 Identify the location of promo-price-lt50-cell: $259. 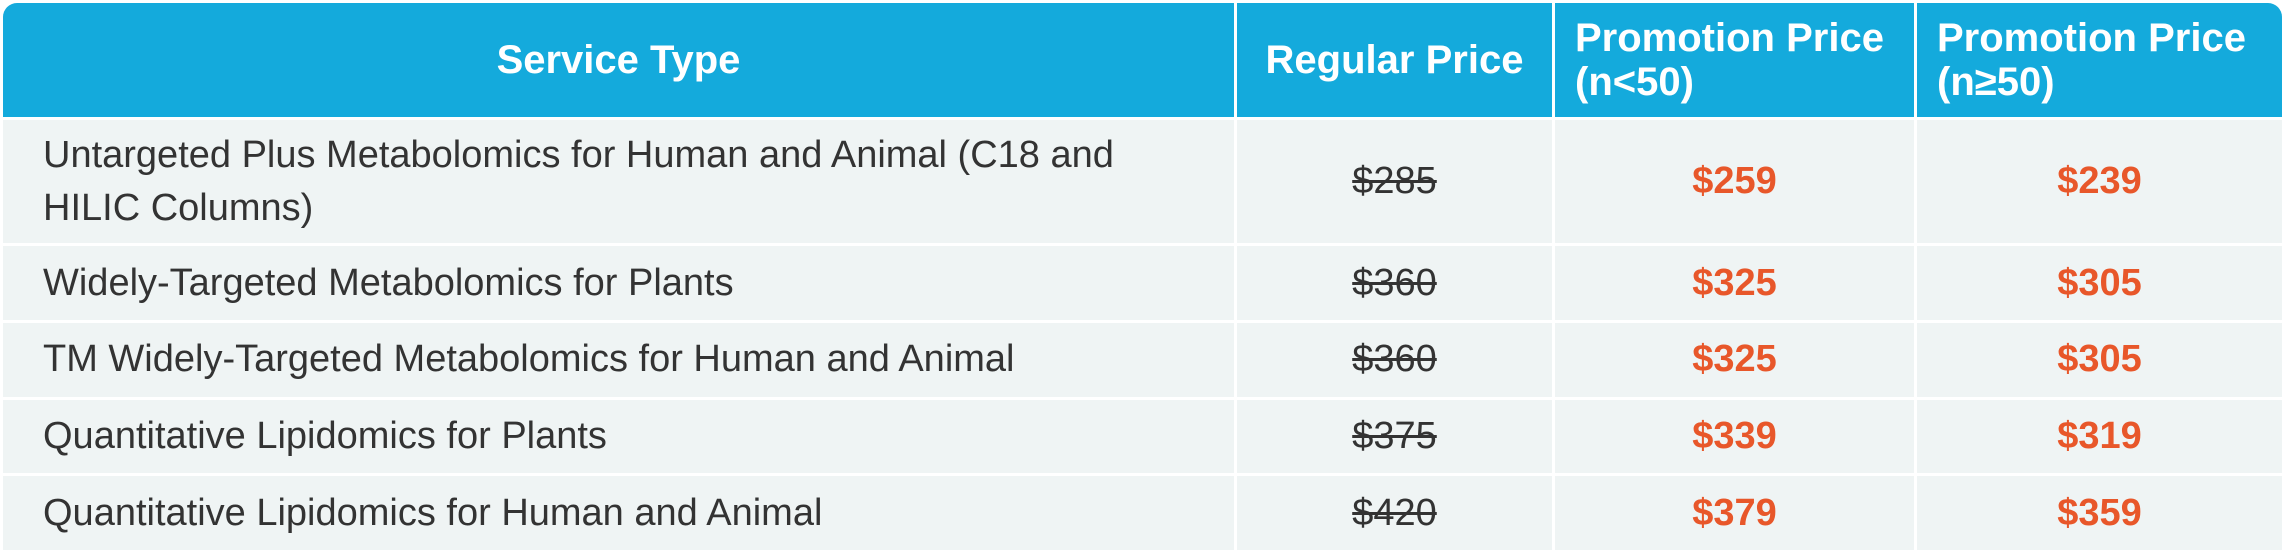
(1734, 182).